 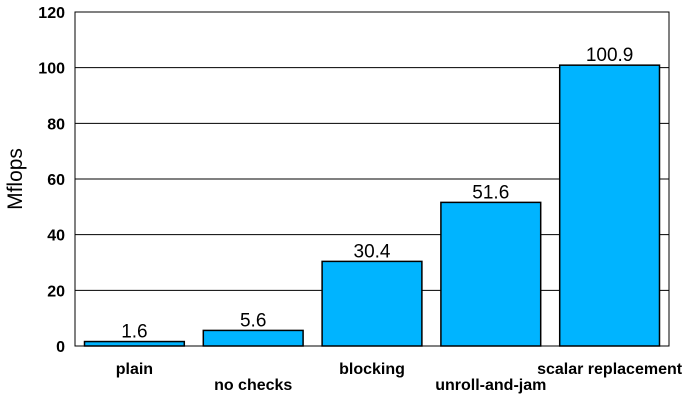 I want to click on y-tick-label: 20, so click(x=56, y=291).